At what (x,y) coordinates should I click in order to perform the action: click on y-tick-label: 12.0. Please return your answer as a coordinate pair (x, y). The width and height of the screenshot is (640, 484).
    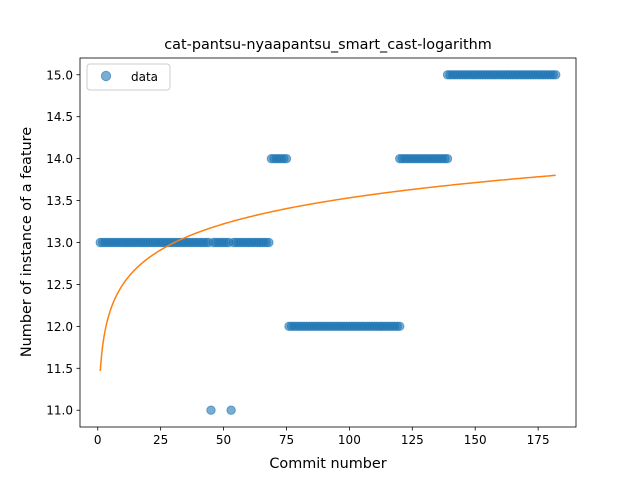
    Looking at the image, I should click on (59, 327).